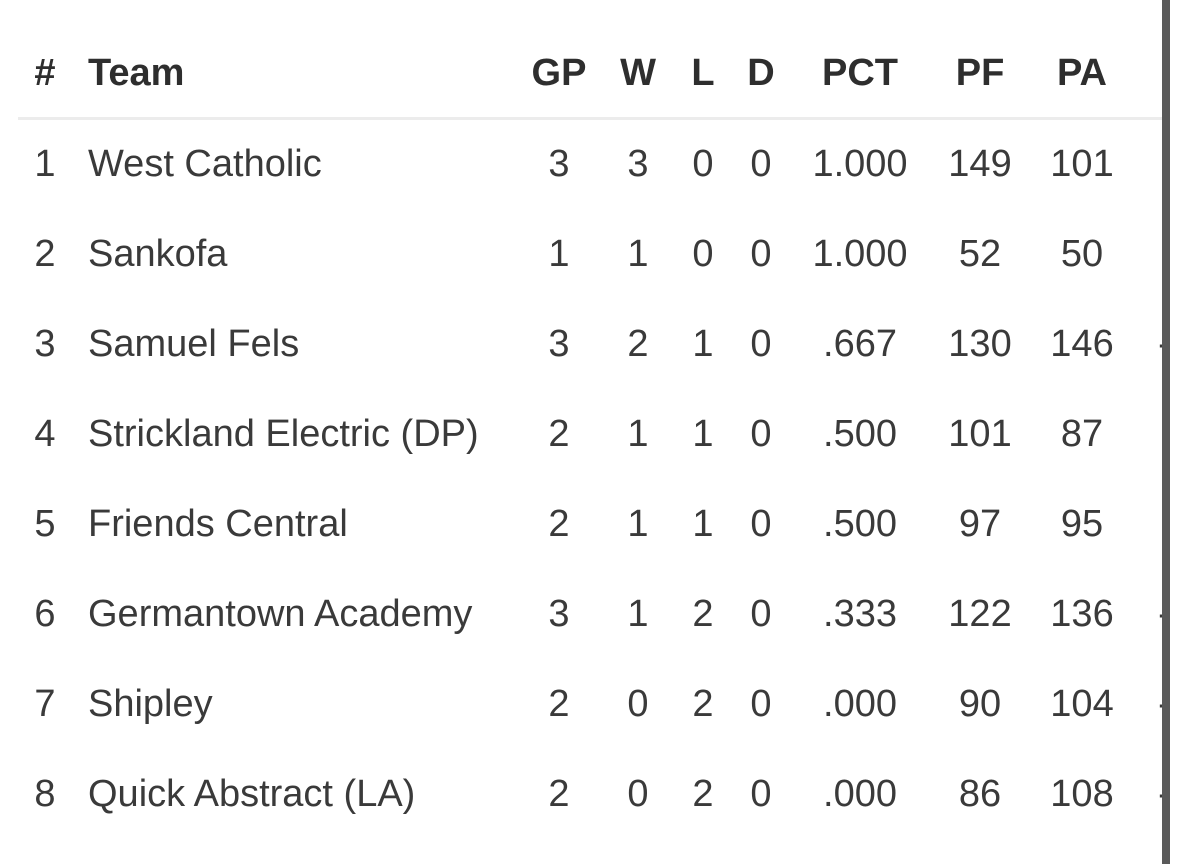 The image size is (1179, 864). Describe the element at coordinates (1082, 164) in the screenshot. I see `points-against: 101` at that location.